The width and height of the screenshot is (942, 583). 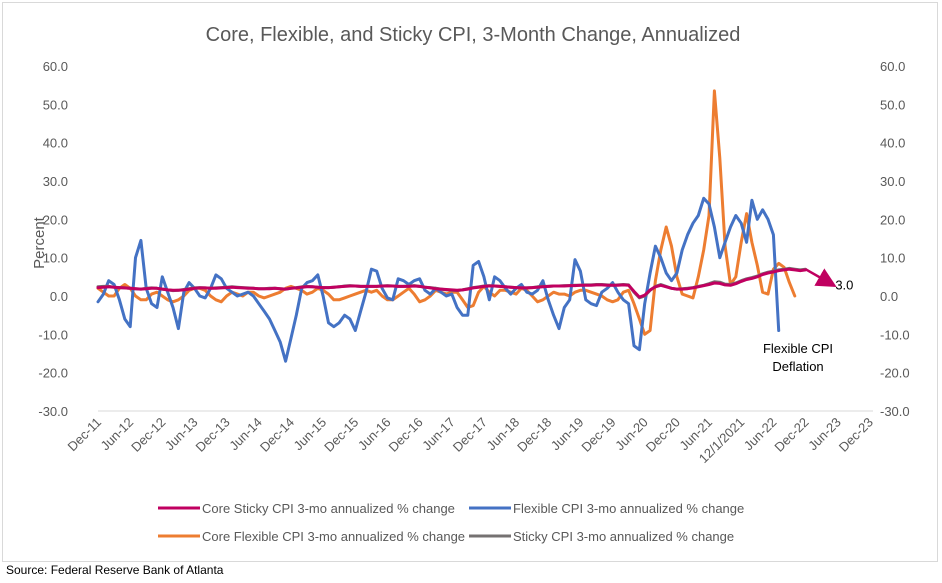 What do you see at coordinates (892, 66) in the screenshot?
I see `y-tick-right: 60.0` at bounding box center [892, 66].